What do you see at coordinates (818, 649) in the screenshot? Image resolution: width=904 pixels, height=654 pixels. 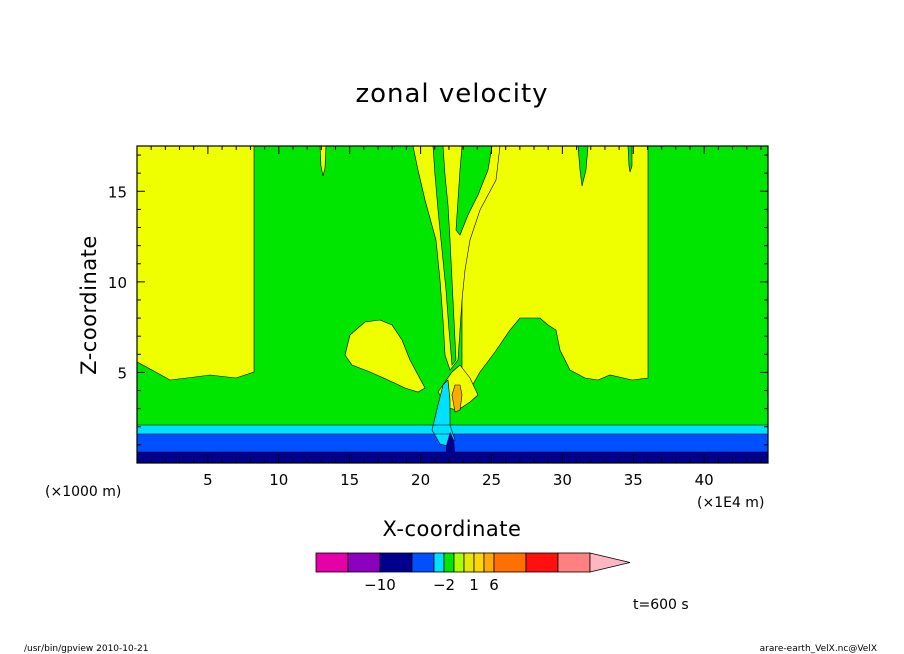 I see `footer-right: arare-earth_VelX.nc@VelX` at bounding box center [818, 649].